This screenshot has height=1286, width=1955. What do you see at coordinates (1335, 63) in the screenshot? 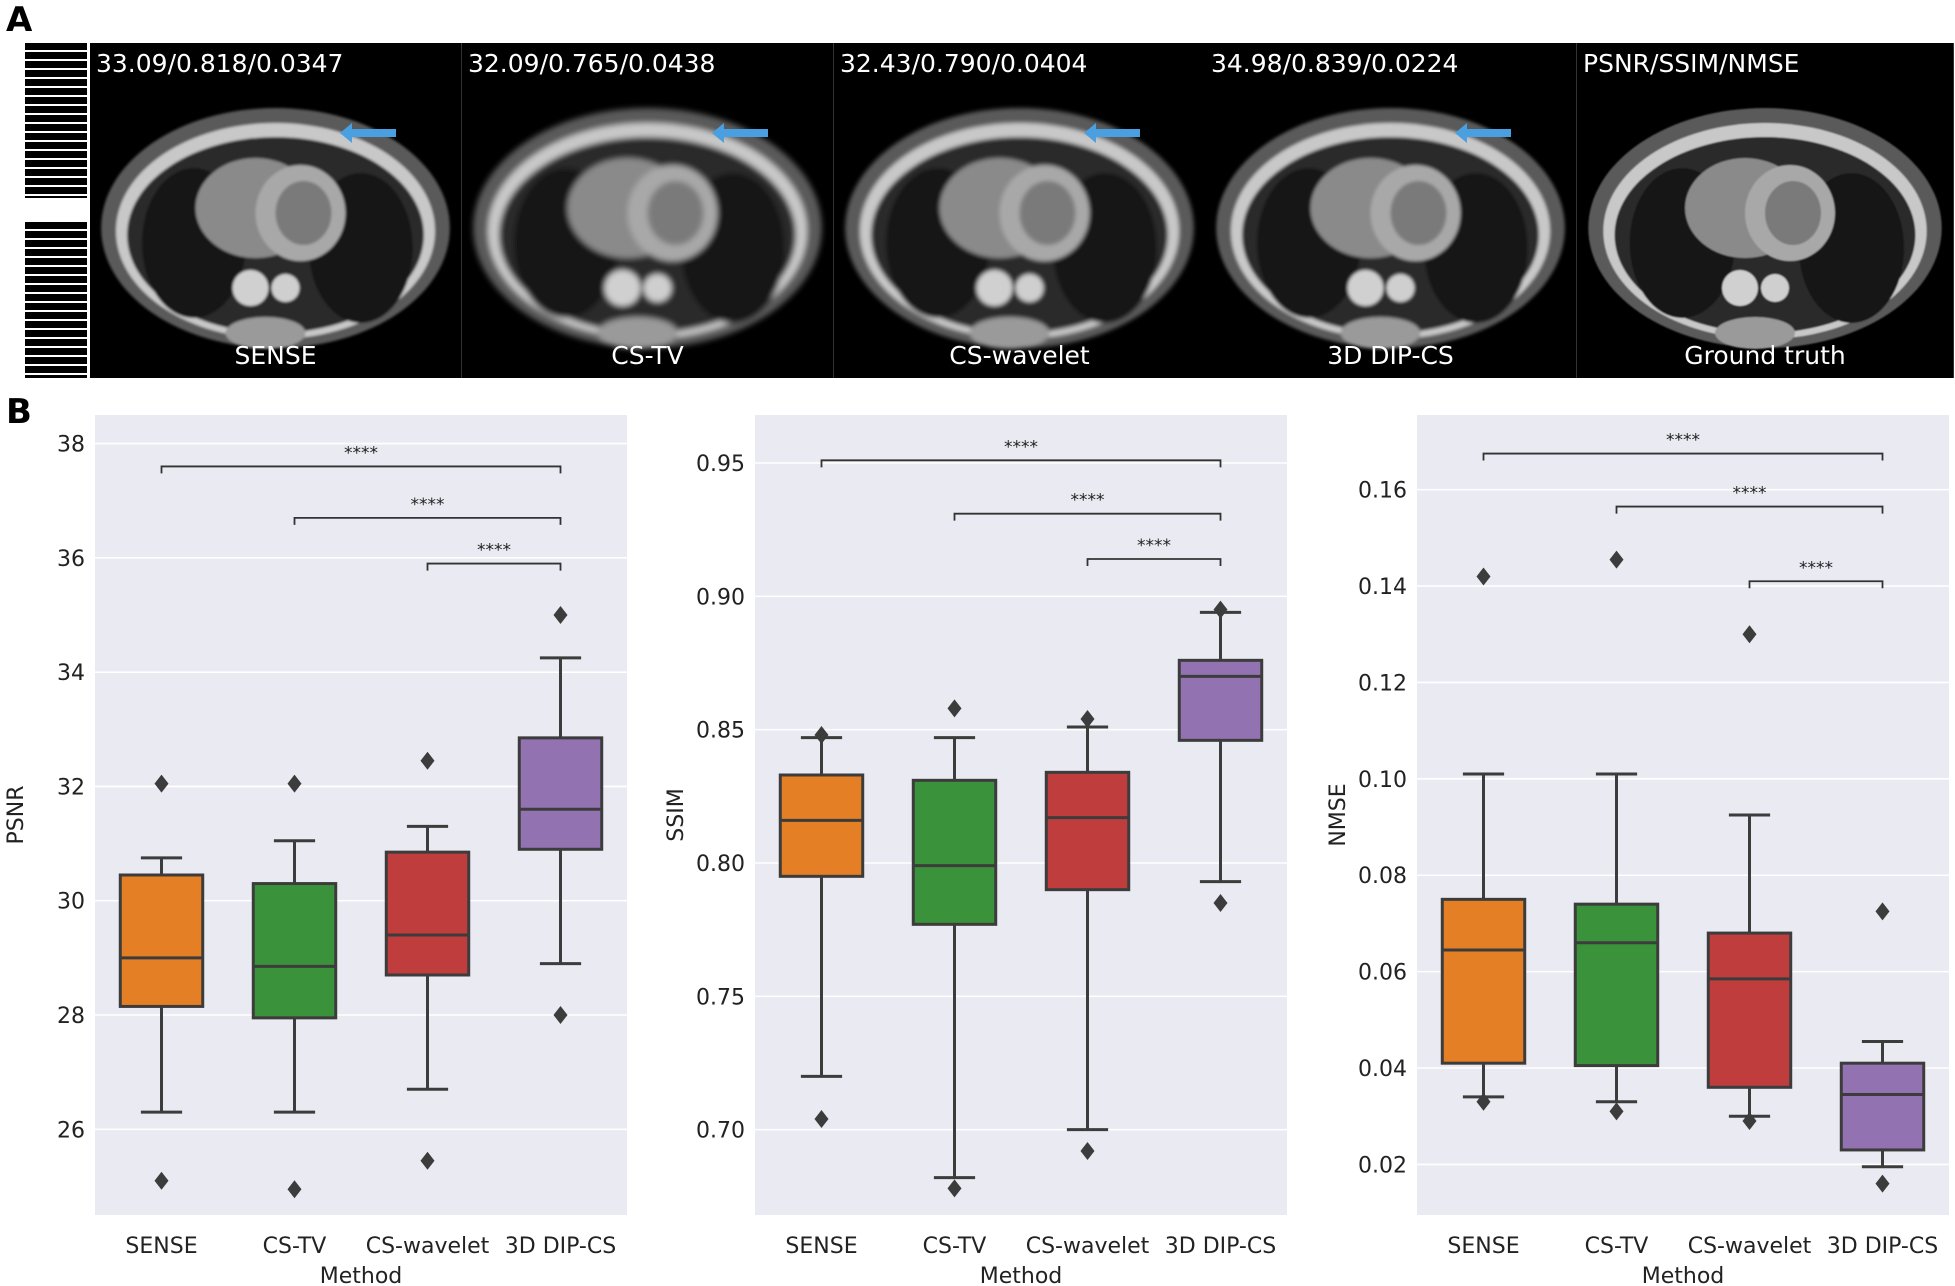
I see `mri-metric-text: 34.98/0.839/0.0224` at bounding box center [1335, 63].